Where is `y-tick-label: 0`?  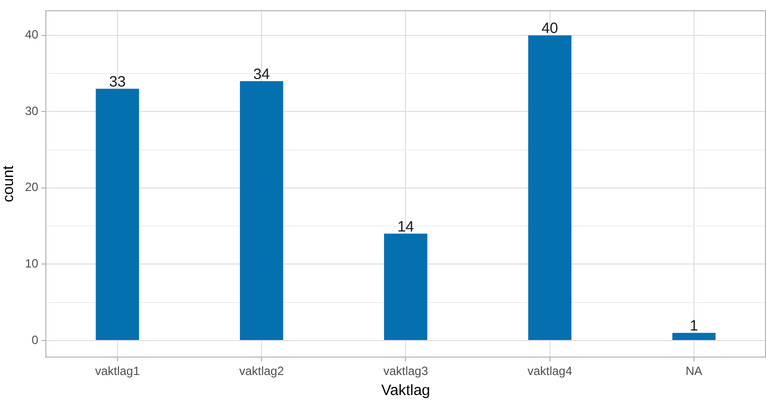 y-tick-label: 0 is located at coordinates (35, 339).